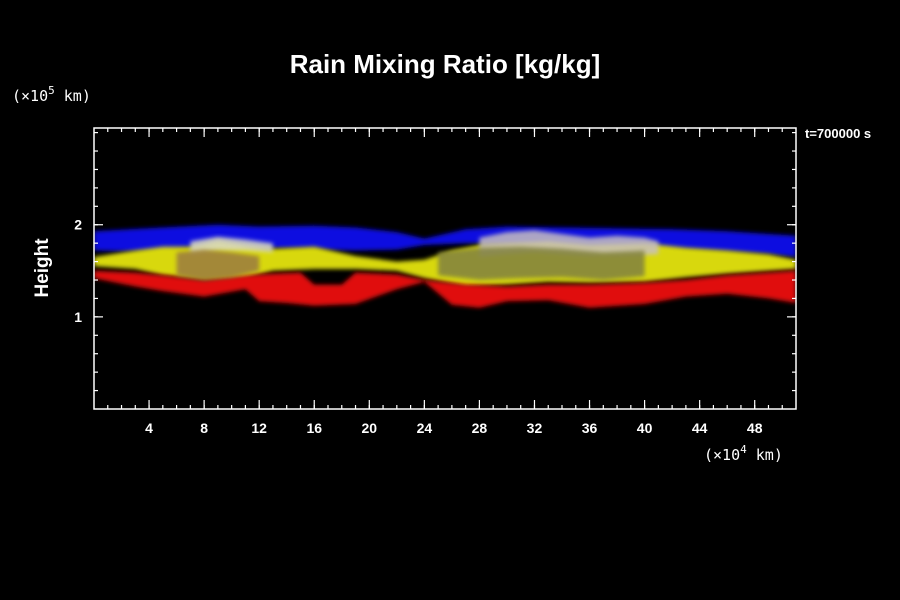 The image size is (900, 600). What do you see at coordinates (645, 428) in the screenshot?
I see `x-tick-label: 40` at bounding box center [645, 428].